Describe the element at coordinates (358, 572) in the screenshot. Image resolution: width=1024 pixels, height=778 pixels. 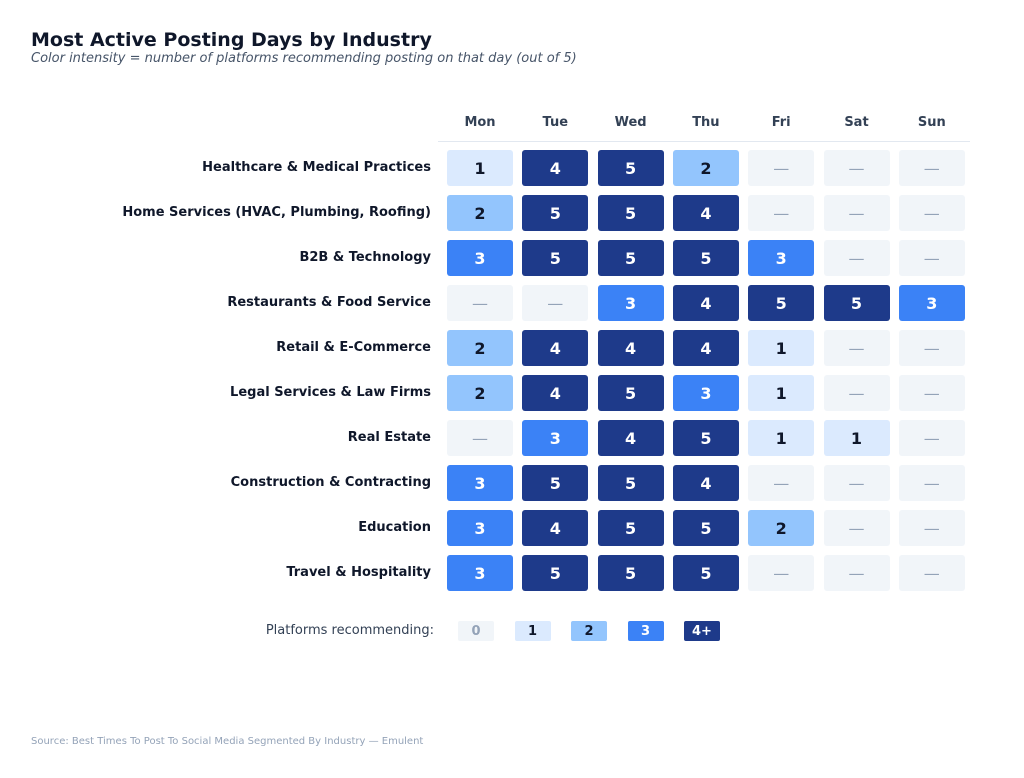
I see `row-label: Travel & Hospitality` at that location.